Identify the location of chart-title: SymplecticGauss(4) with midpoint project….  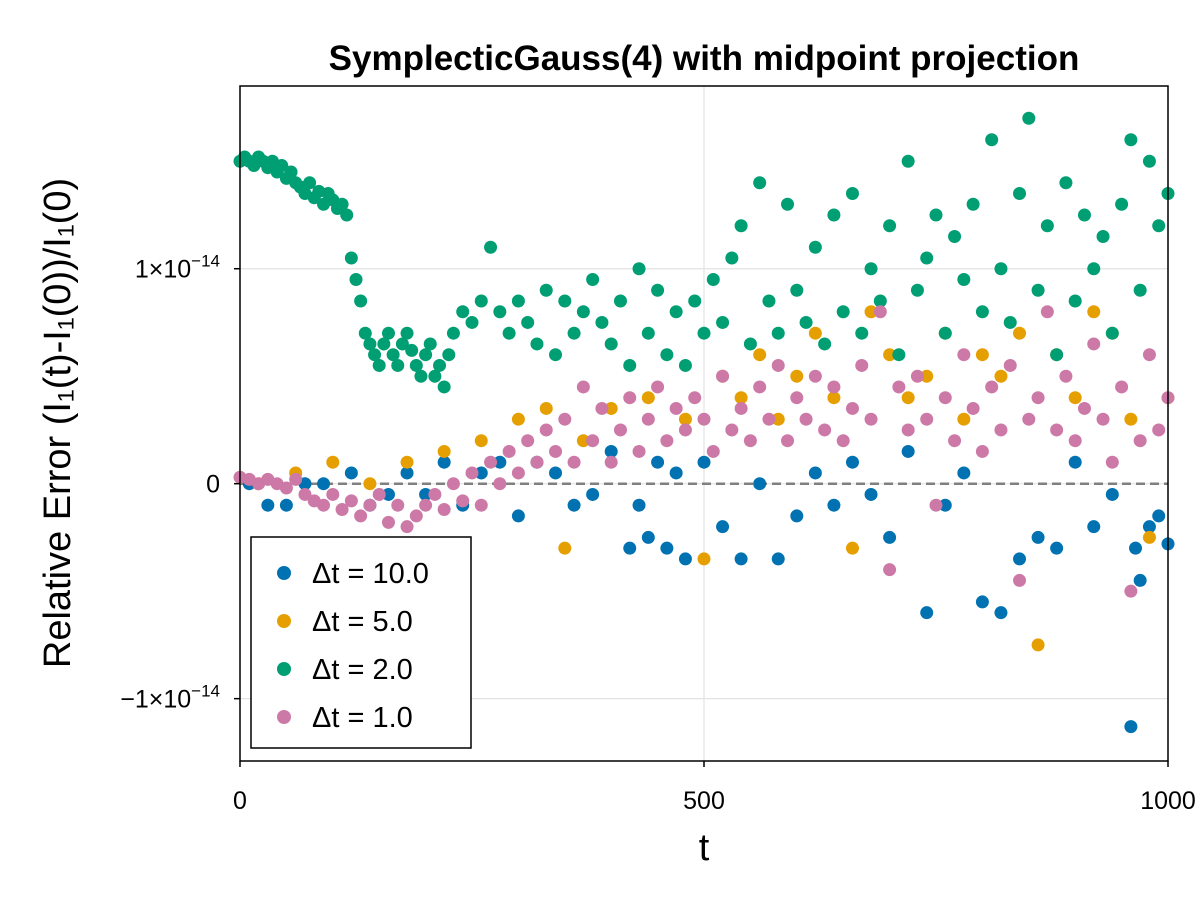
(704, 58).